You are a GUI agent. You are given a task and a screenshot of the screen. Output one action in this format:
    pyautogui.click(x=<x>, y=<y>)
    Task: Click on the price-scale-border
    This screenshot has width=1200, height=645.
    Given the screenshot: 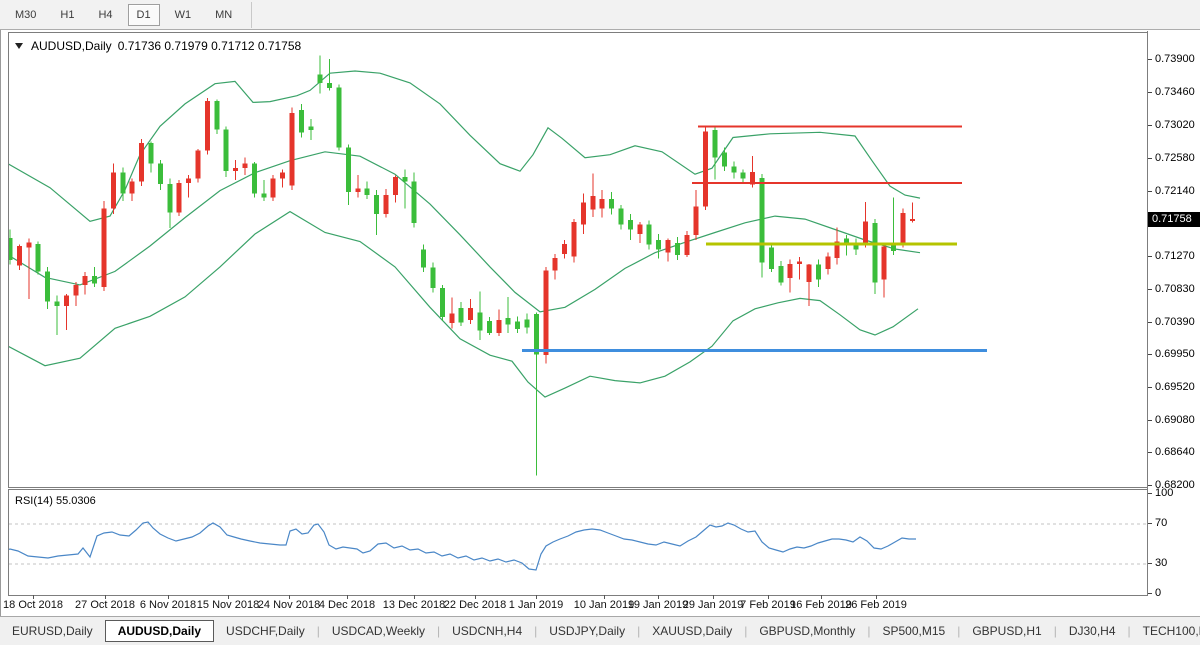 What is the action you would take?
    pyautogui.click(x=1147, y=322)
    